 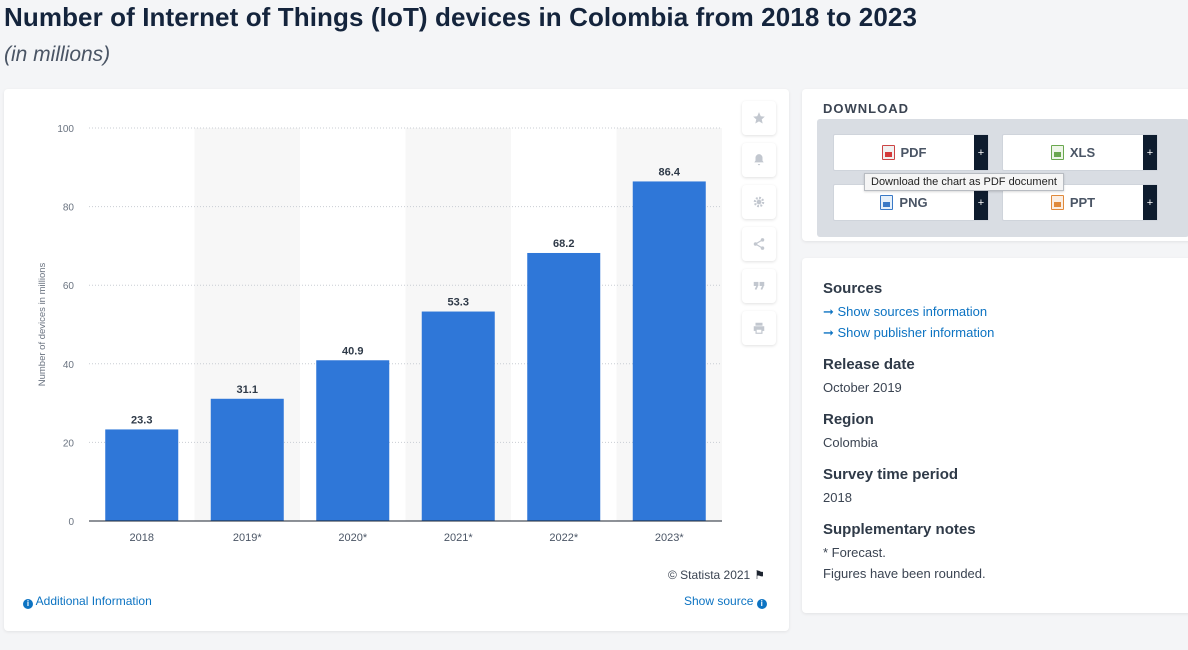 I want to click on supplementary-notes-heading: Supplementary notes, so click(x=899, y=529).